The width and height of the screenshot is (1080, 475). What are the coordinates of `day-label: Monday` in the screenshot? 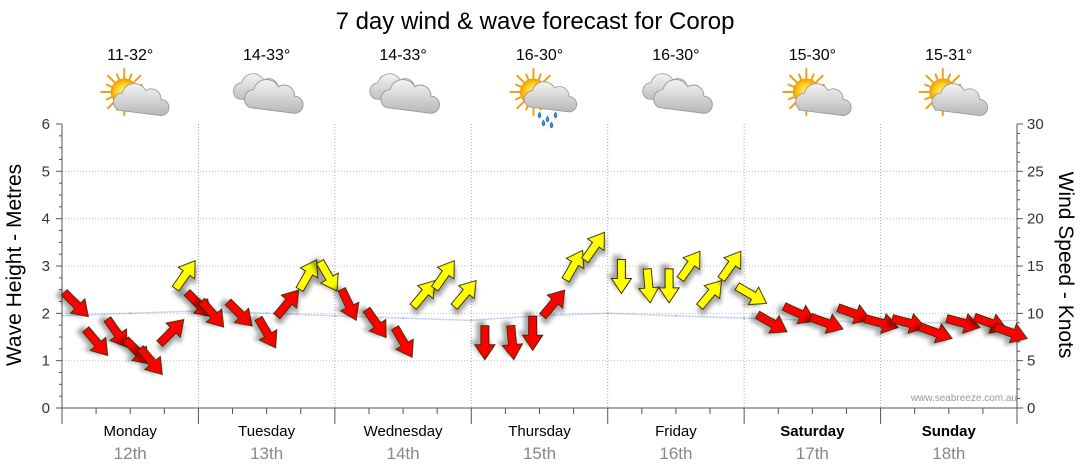 It's located at (131, 431).